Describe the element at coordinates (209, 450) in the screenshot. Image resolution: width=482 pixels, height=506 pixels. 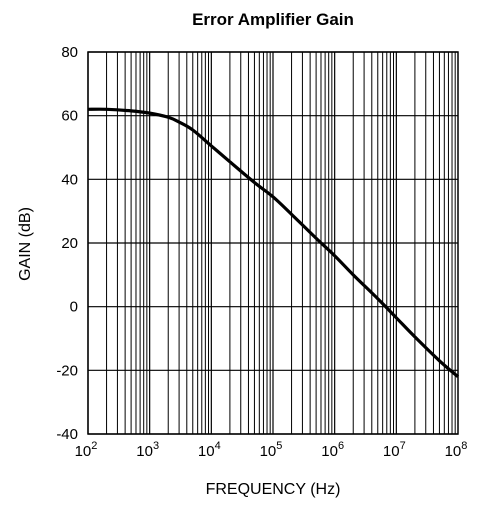
I see `x-tick-label: 10⁴` at that location.